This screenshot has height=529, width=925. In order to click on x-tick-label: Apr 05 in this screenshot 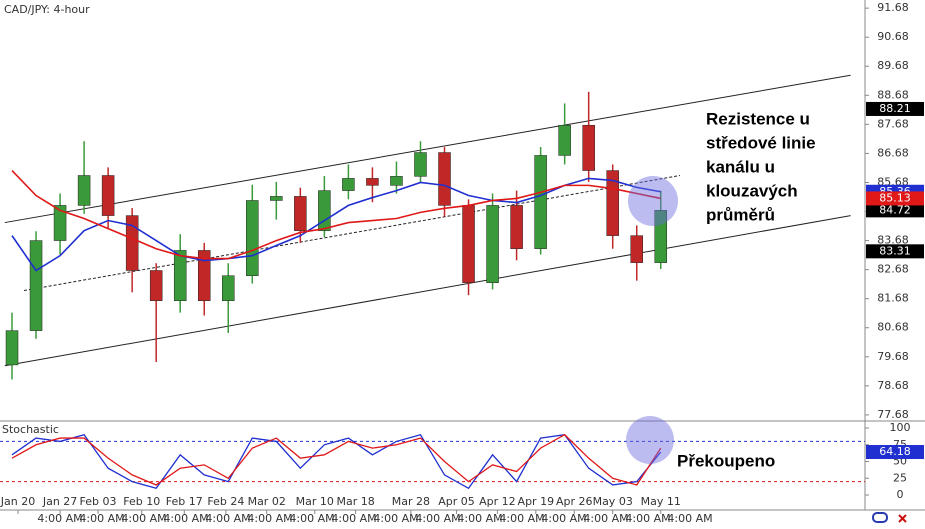, I will do `click(456, 501)`.